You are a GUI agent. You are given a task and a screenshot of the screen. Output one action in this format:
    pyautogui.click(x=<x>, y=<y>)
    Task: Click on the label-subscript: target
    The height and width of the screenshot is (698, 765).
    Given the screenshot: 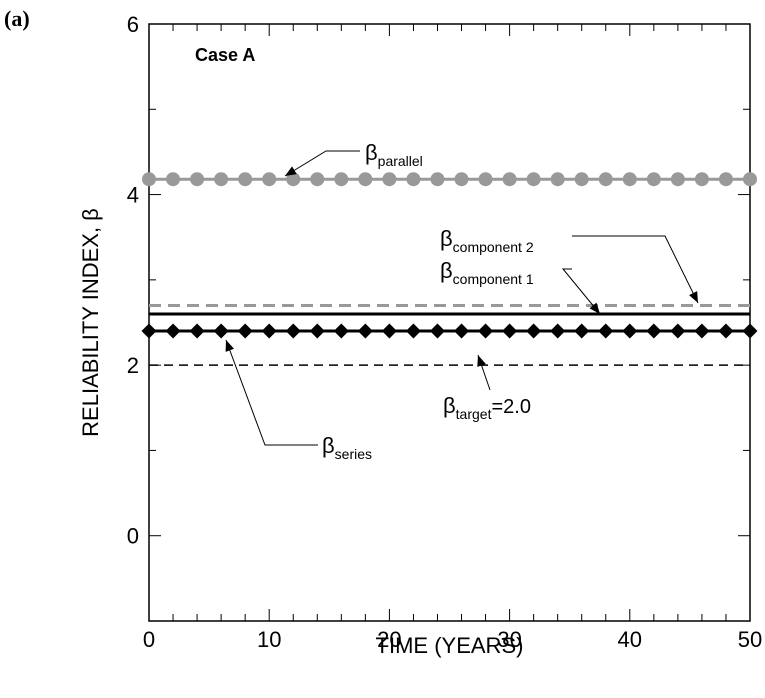 What is the action you would take?
    pyautogui.click(x=474, y=414)
    